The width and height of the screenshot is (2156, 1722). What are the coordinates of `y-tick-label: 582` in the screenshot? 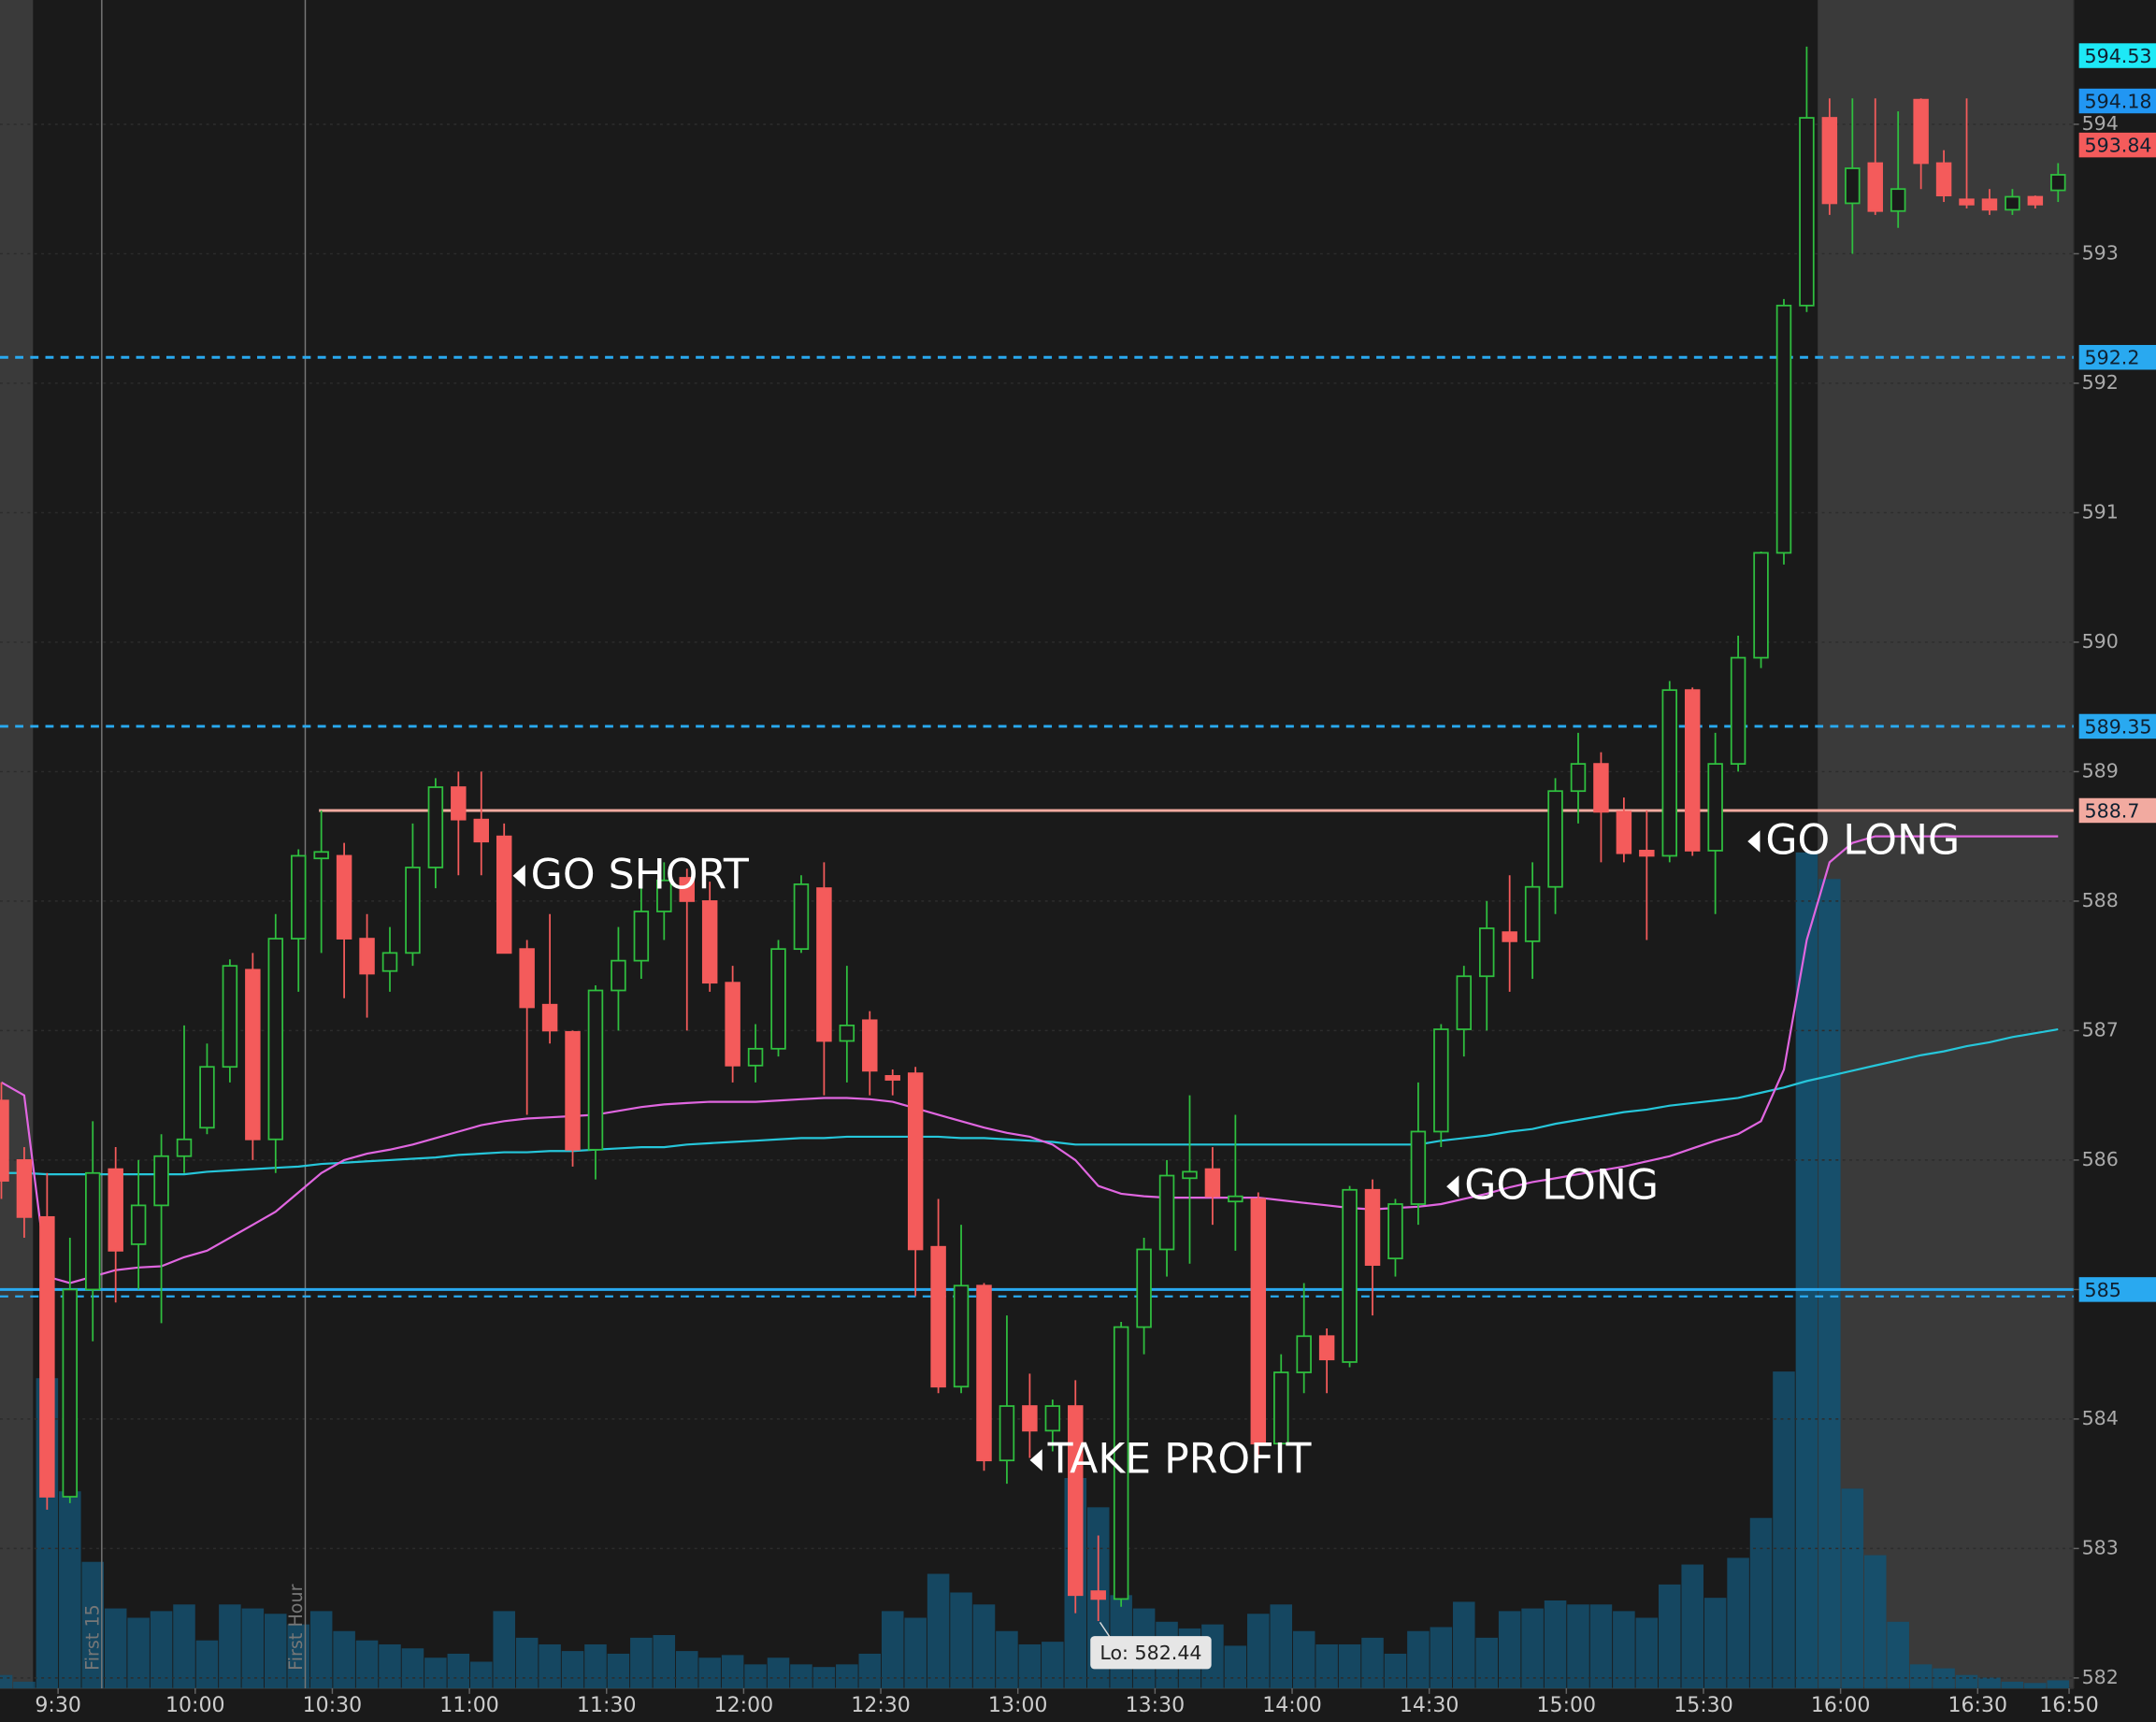 It's located at (2101, 1677).